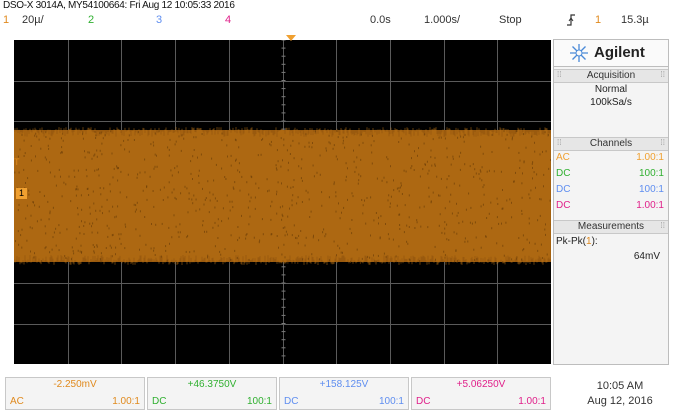 The image size is (676, 414). What do you see at coordinates (635, 20) in the screenshot?
I see `trigger-level: 15.3µ` at bounding box center [635, 20].